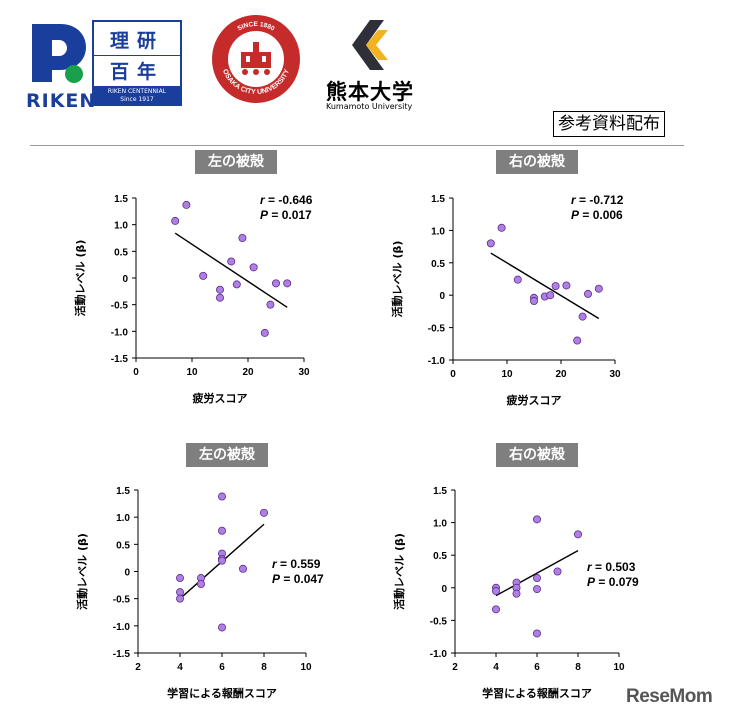 This screenshot has height=720, width=736. I want to click on riken-wordmark: RIKEN, so click(61, 101).